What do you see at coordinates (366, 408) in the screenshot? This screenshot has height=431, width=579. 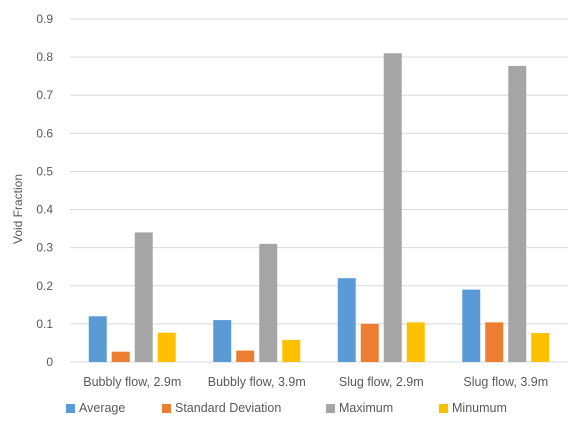 I see `legend-label: Maximum` at bounding box center [366, 408].